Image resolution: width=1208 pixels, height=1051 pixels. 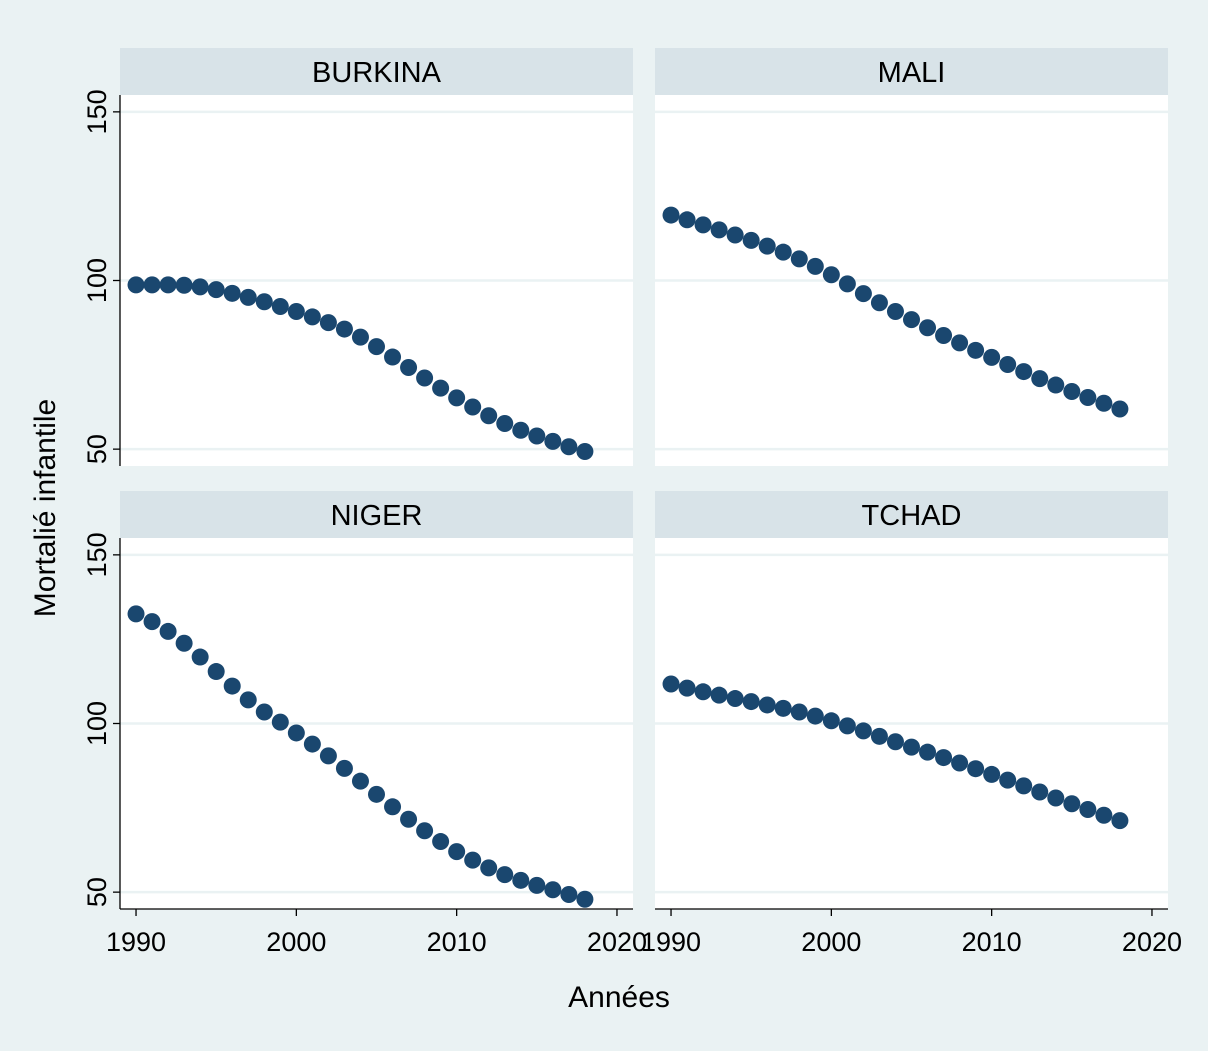 I want to click on panel-burkina-point-2017, so click(x=569, y=447).